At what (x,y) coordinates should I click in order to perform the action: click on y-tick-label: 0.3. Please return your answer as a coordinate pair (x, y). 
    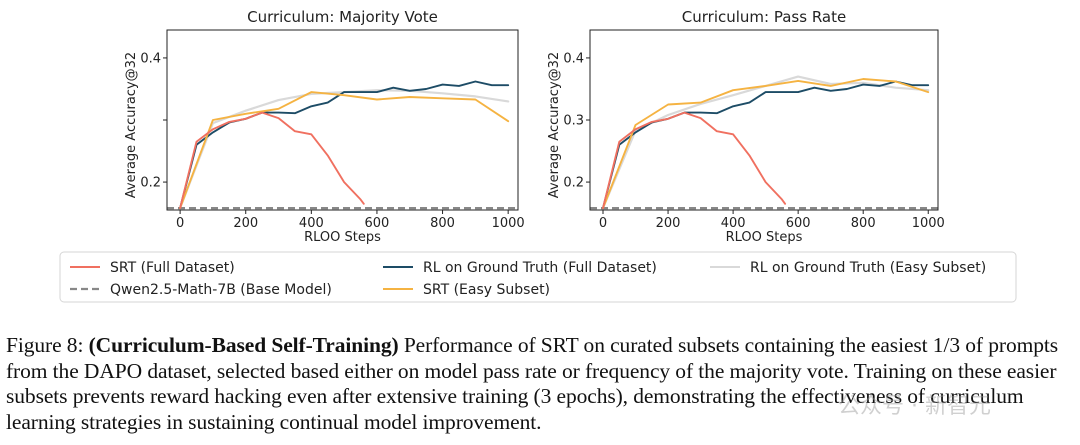
    Looking at the image, I should click on (573, 121).